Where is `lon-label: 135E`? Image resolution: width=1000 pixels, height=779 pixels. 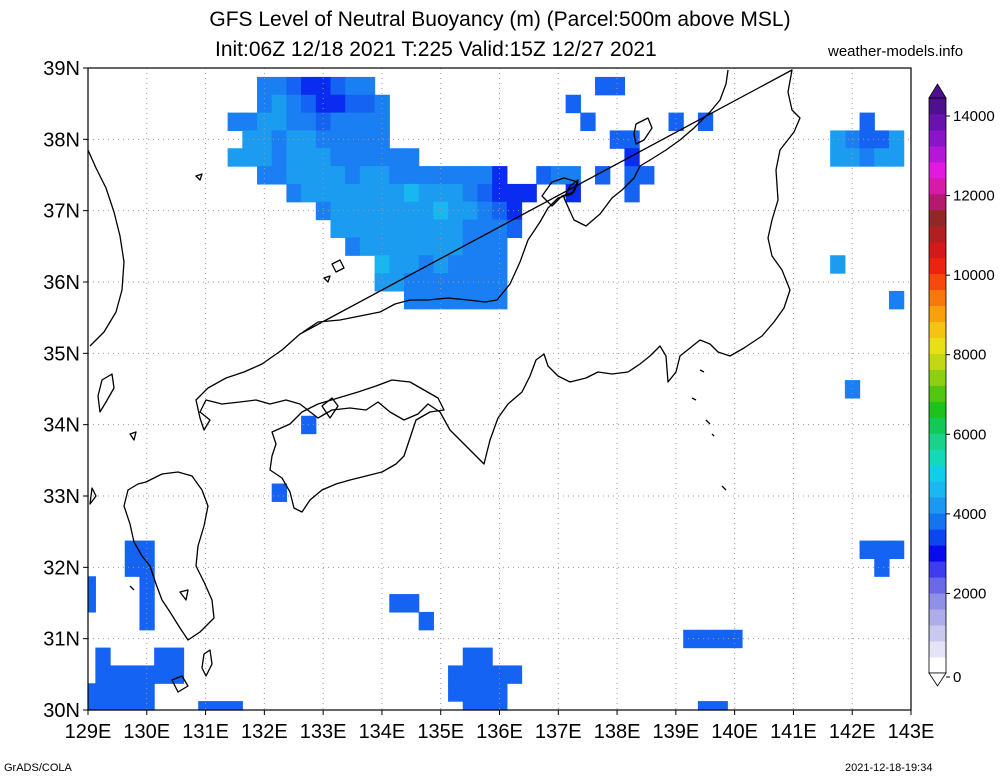 lon-label: 135E is located at coordinates (440, 732).